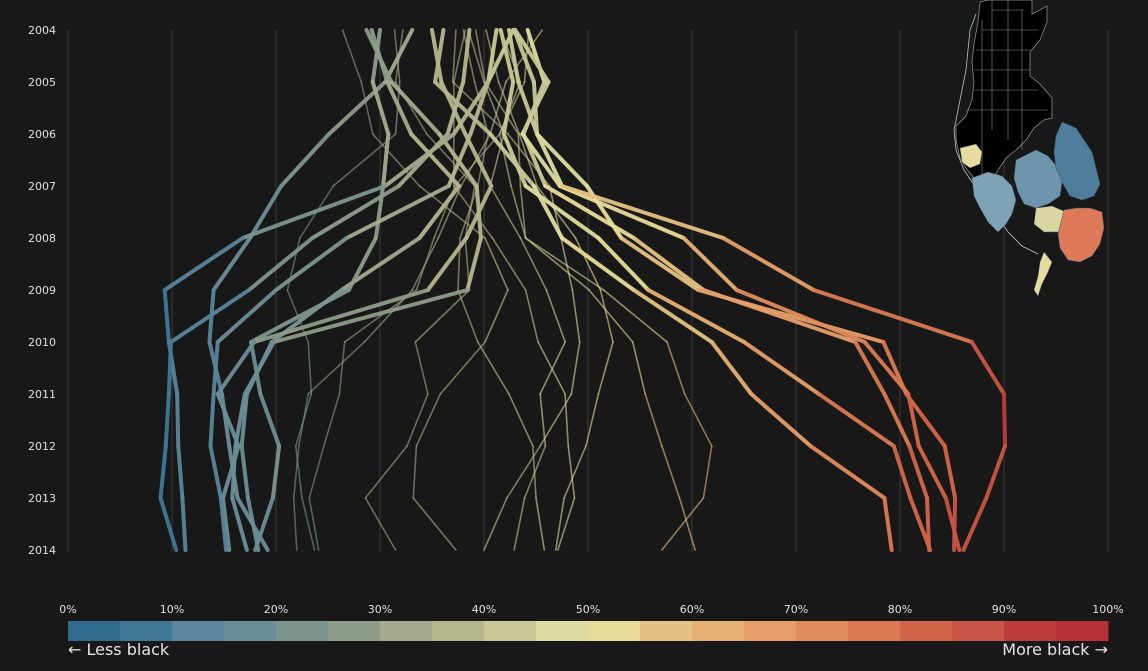 The height and width of the screenshot is (671, 1148). What do you see at coordinates (67, 609) in the screenshot?
I see `x-tick-label: 0%` at bounding box center [67, 609].